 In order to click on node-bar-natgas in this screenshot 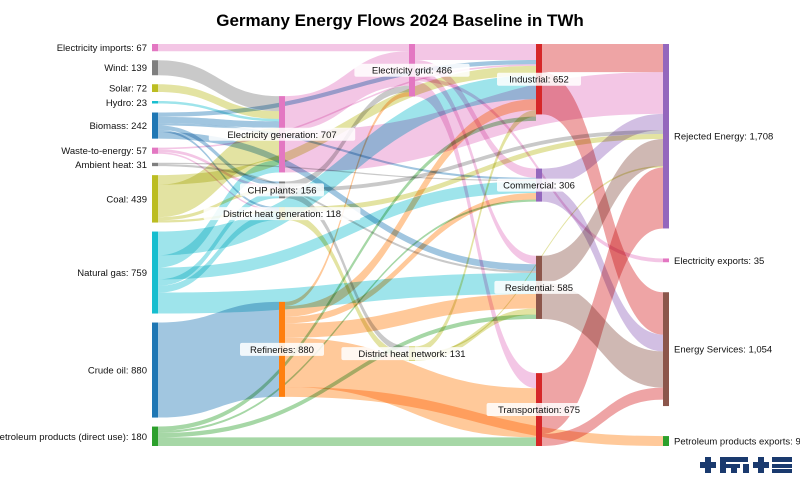, I will do `click(155, 272)`.